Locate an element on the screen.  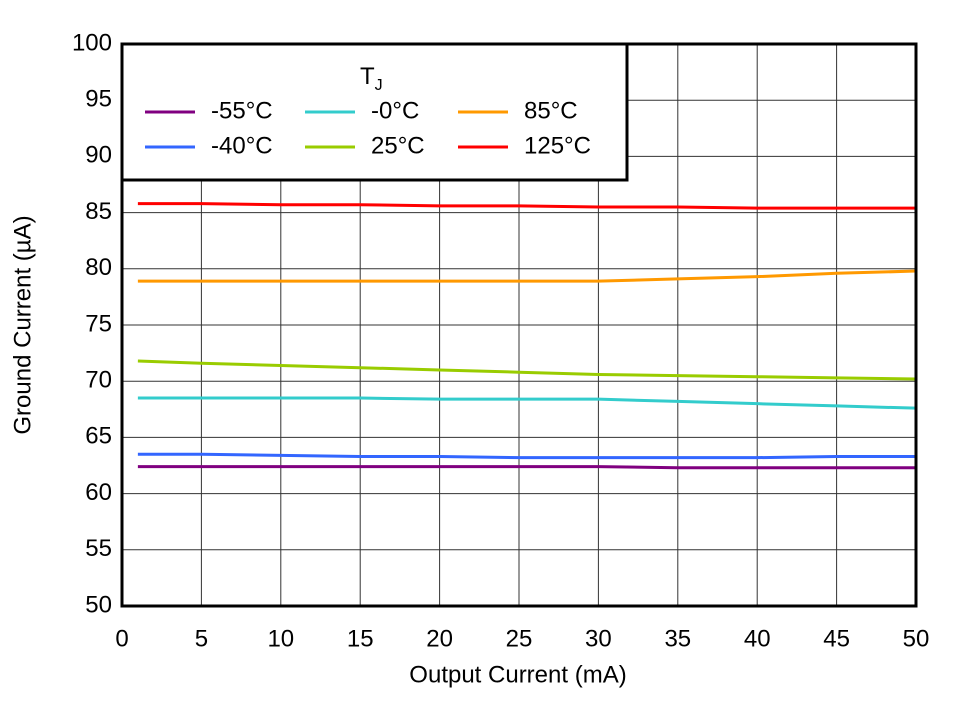
x-tick-label: 0 is located at coordinates (121, 638).